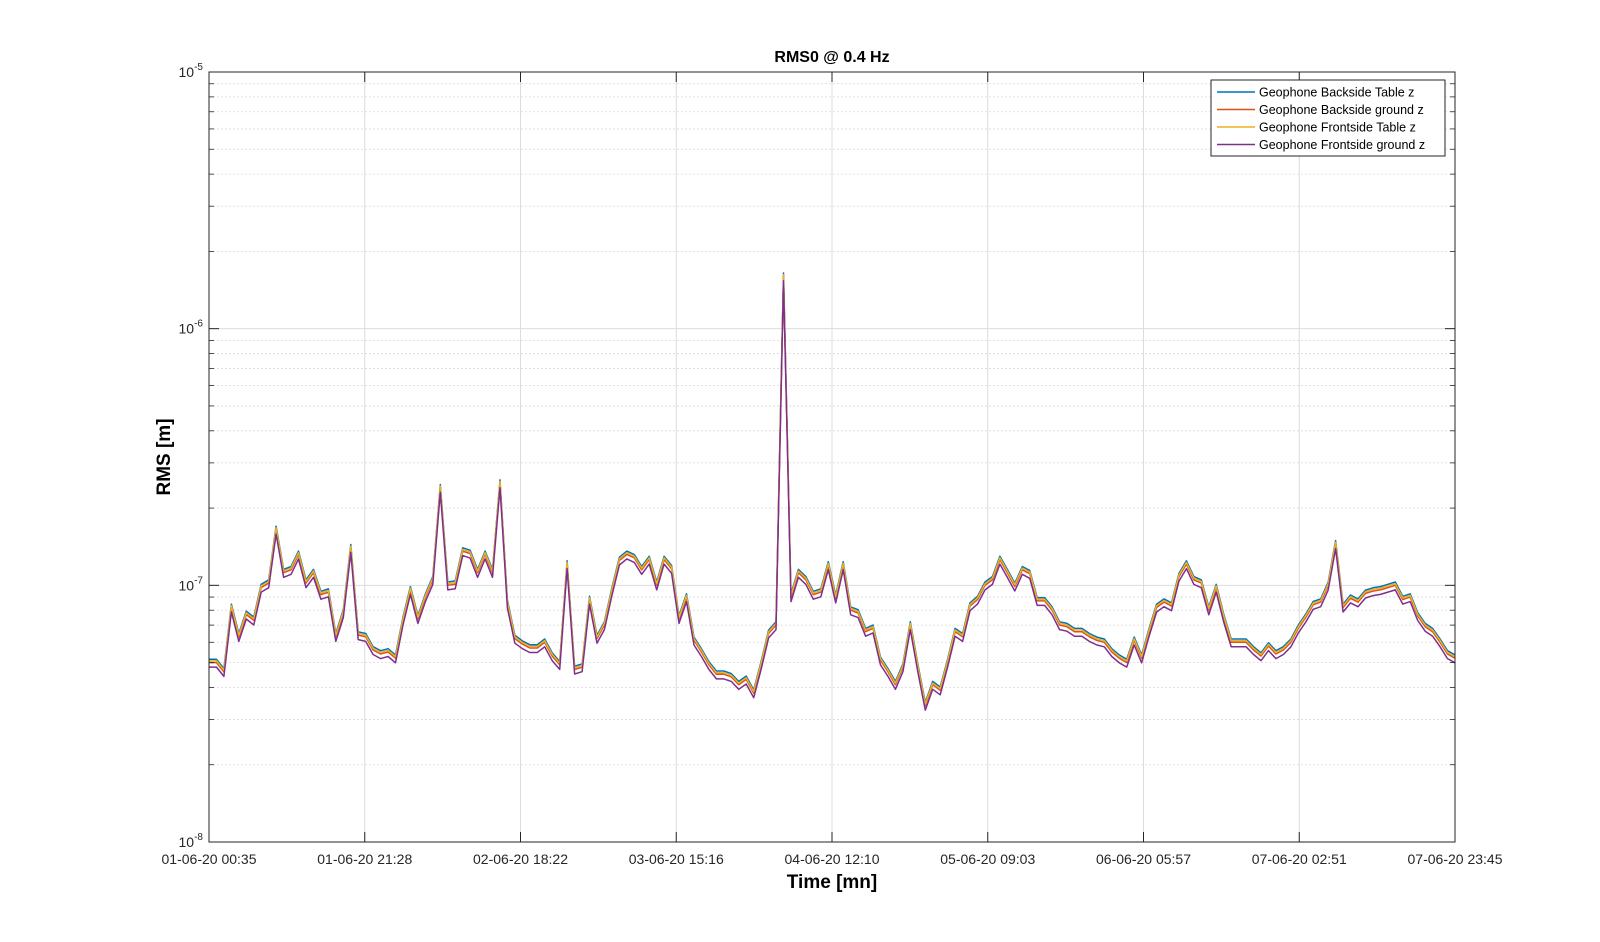 The height and width of the screenshot is (942, 1600). I want to click on x-tick-label: 06-06-20 05:57, so click(1143, 859).